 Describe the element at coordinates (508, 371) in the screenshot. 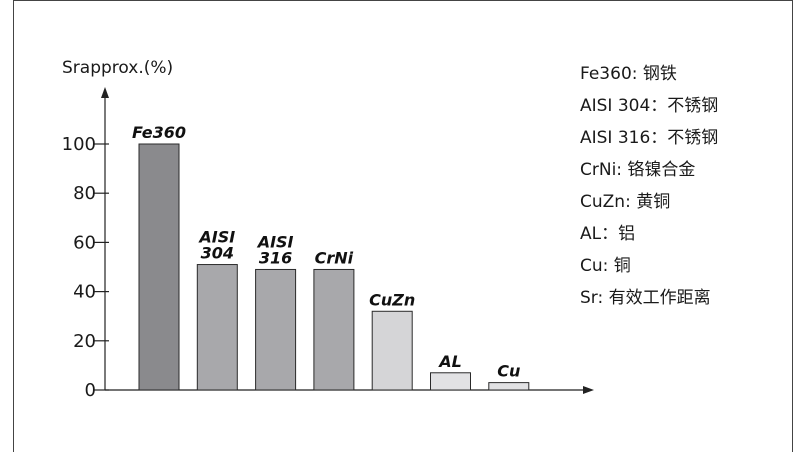

I see `bar-label: Cu` at that location.